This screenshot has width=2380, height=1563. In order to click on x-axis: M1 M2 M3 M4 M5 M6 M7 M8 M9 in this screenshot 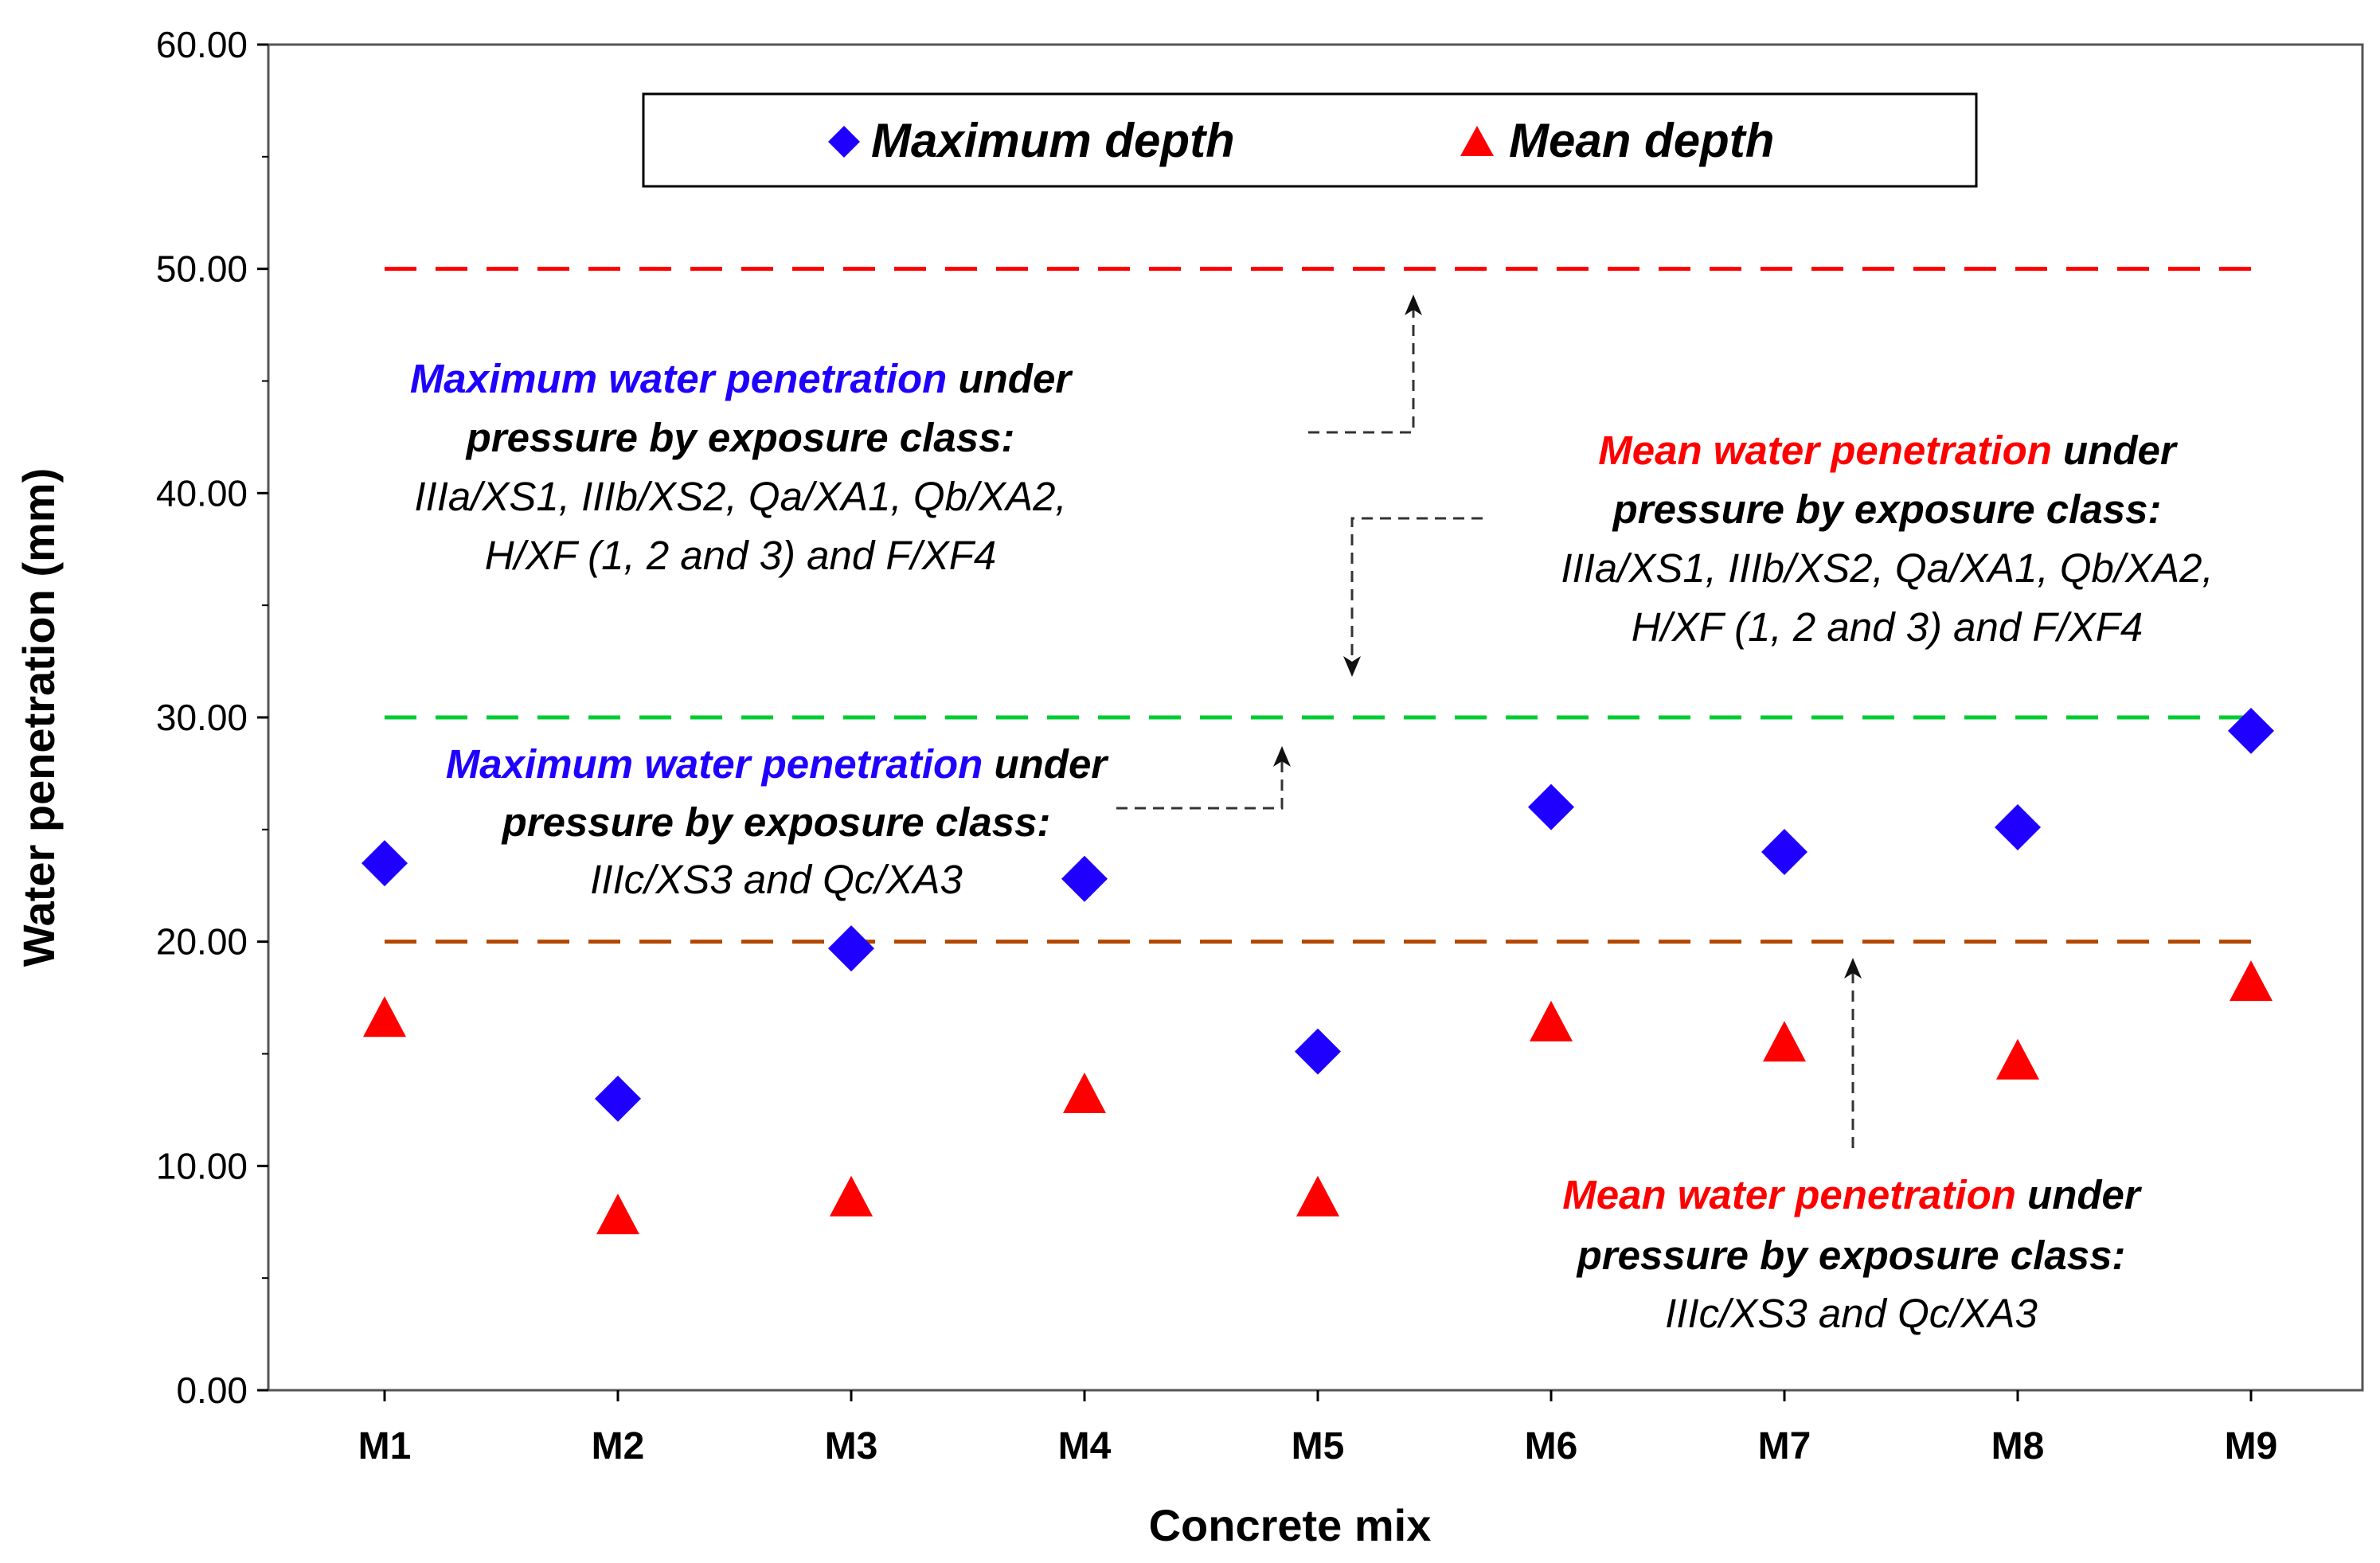, I will do `click(1318, 1428)`.